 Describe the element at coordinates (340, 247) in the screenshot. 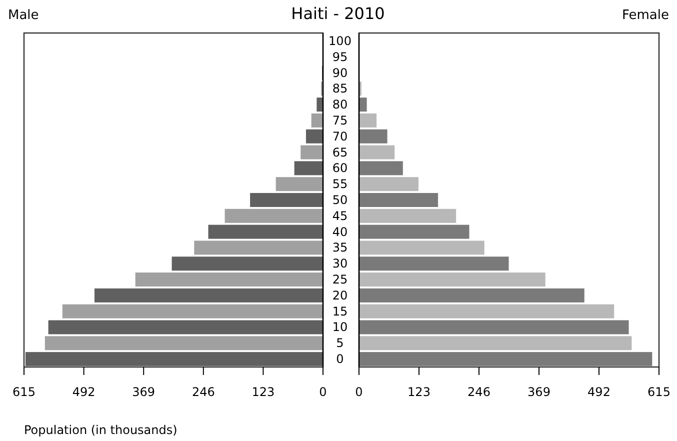

I see `y-tick-label: 35` at that location.